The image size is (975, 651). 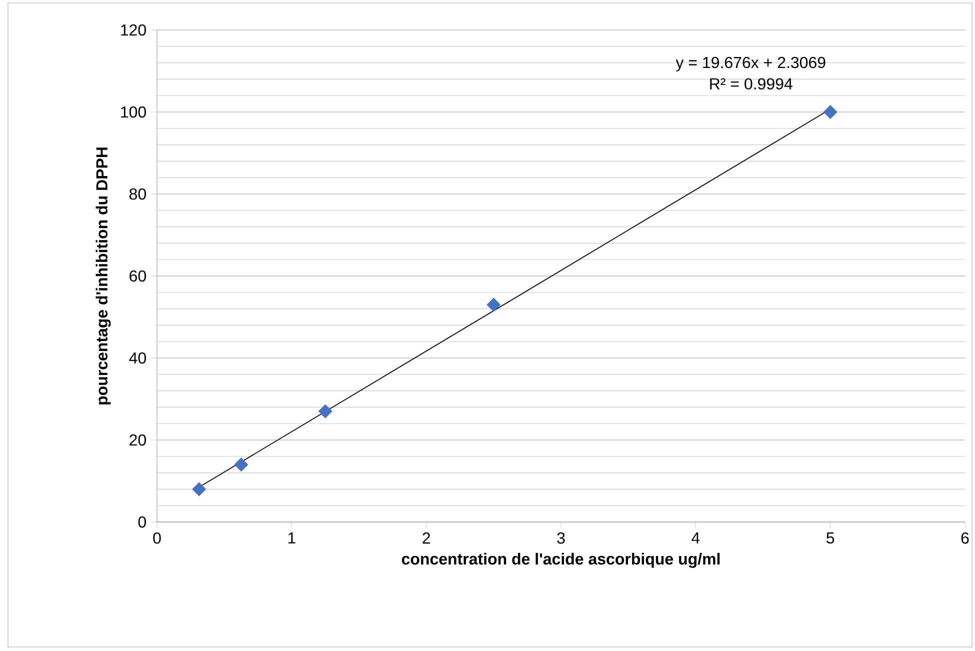 What do you see at coordinates (137, 194) in the screenshot?
I see `y-tick-label: 80` at bounding box center [137, 194].